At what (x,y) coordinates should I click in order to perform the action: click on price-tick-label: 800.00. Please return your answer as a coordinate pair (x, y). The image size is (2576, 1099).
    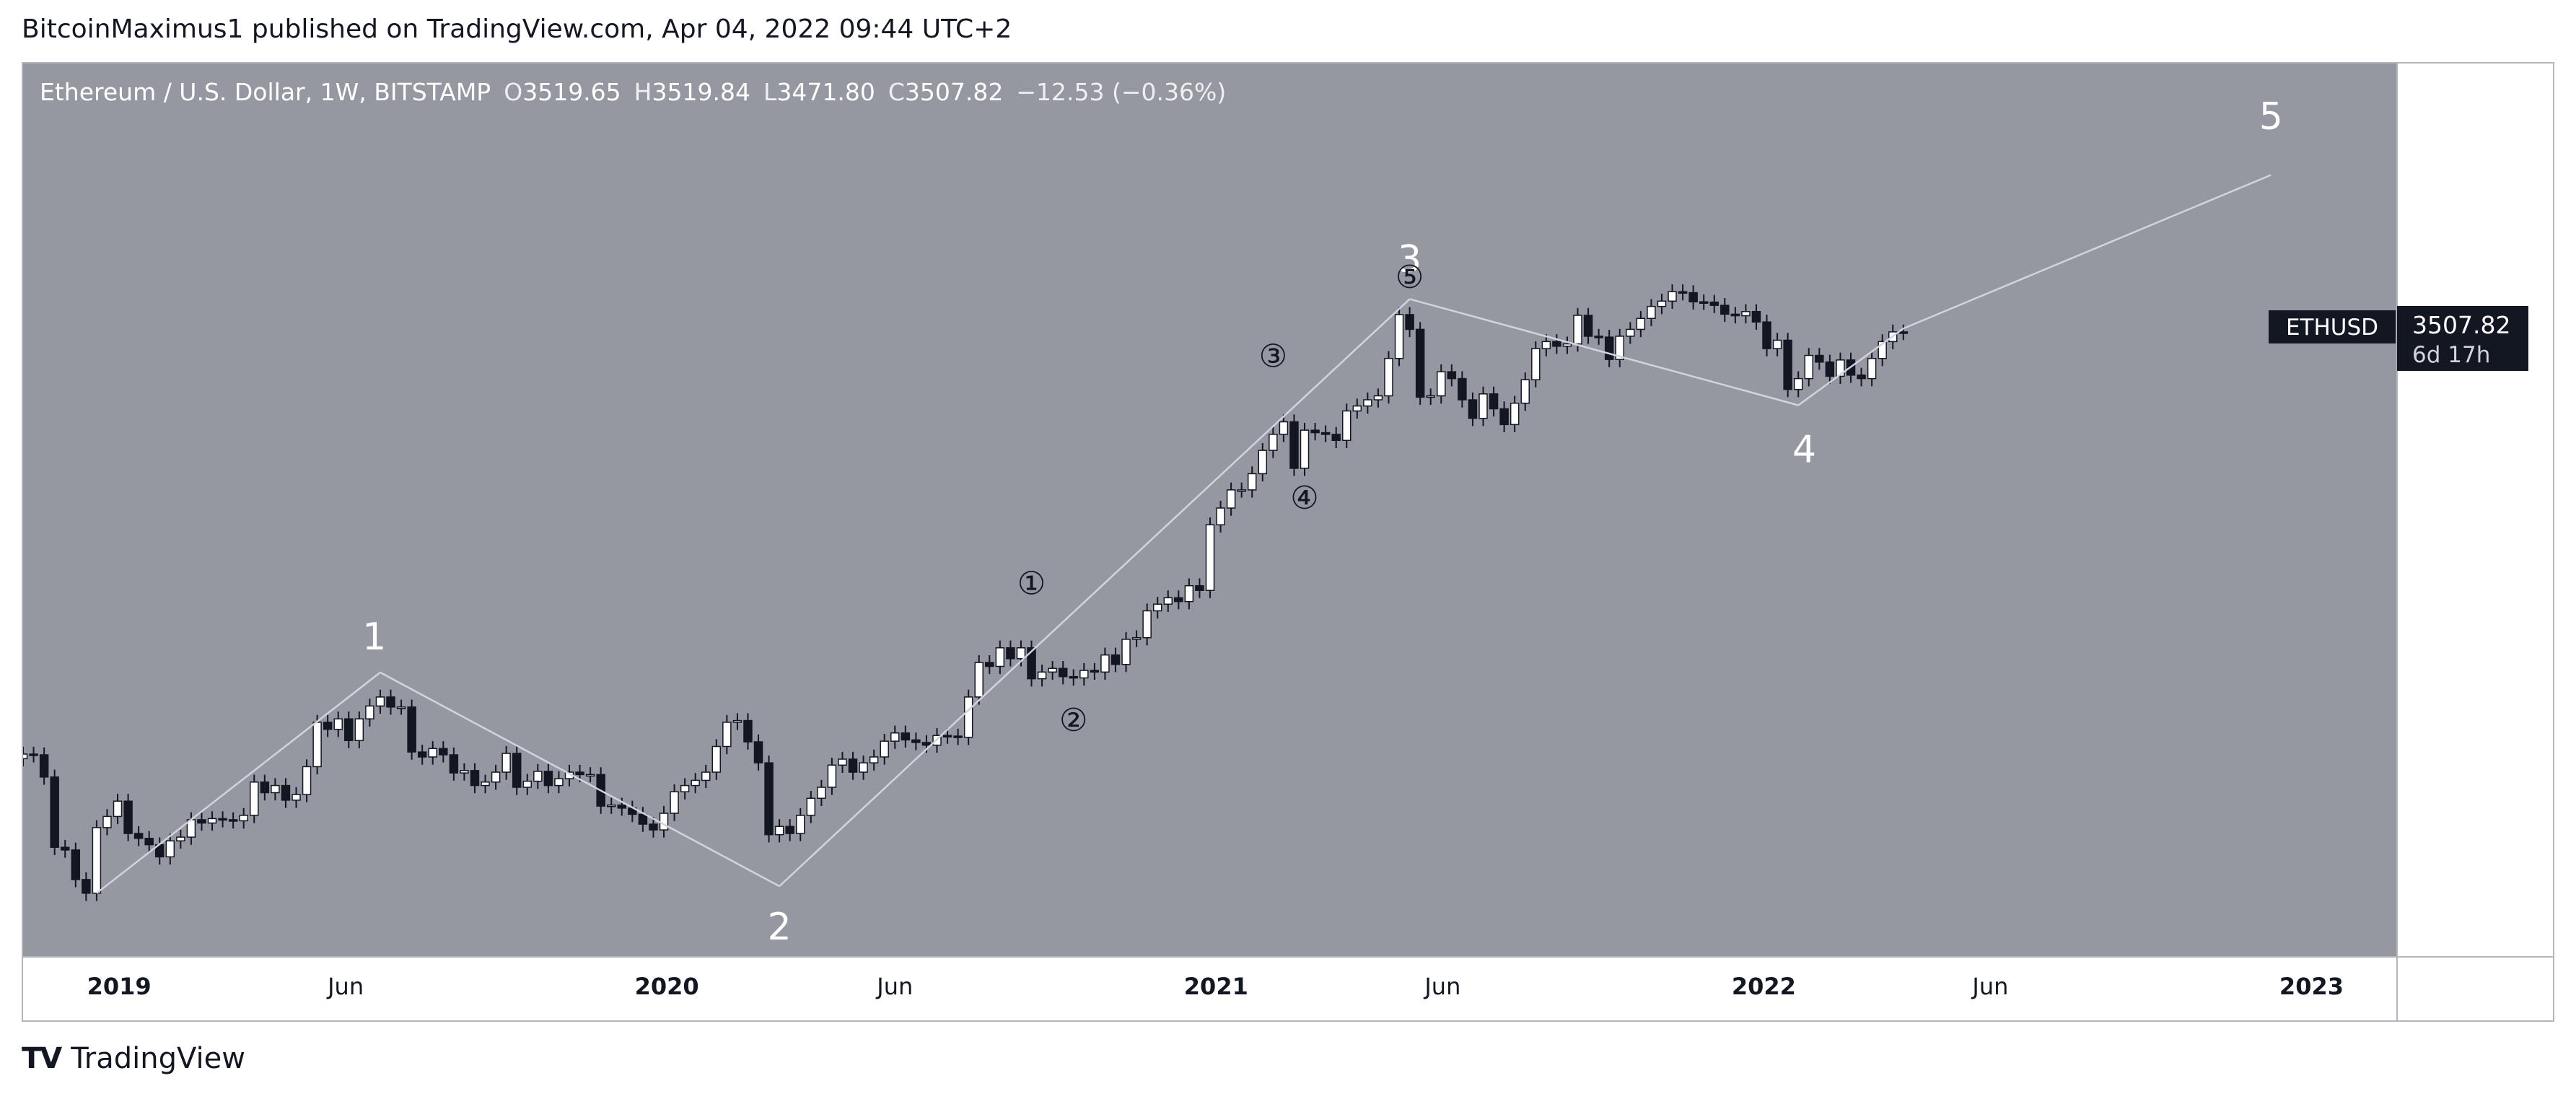
    Looking at the image, I should click on (2457, 554).